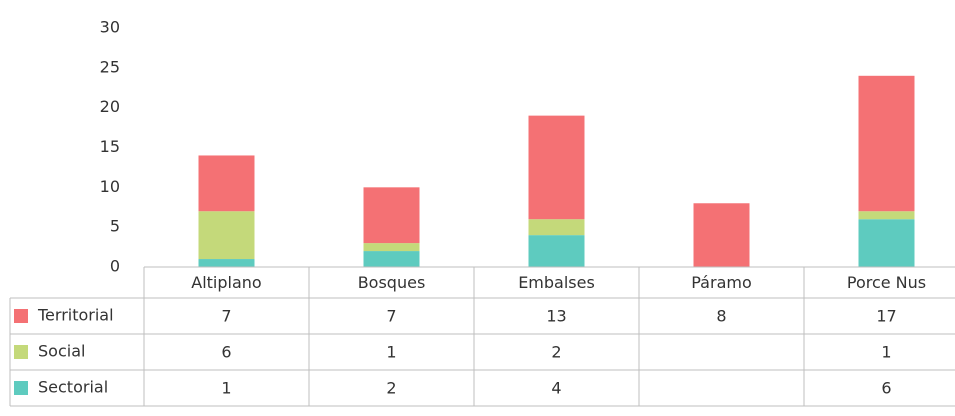 The width and height of the screenshot is (955, 416). What do you see at coordinates (226, 282) in the screenshot?
I see `x-tick-label: Altiplano` at bounding box center [226, 282].